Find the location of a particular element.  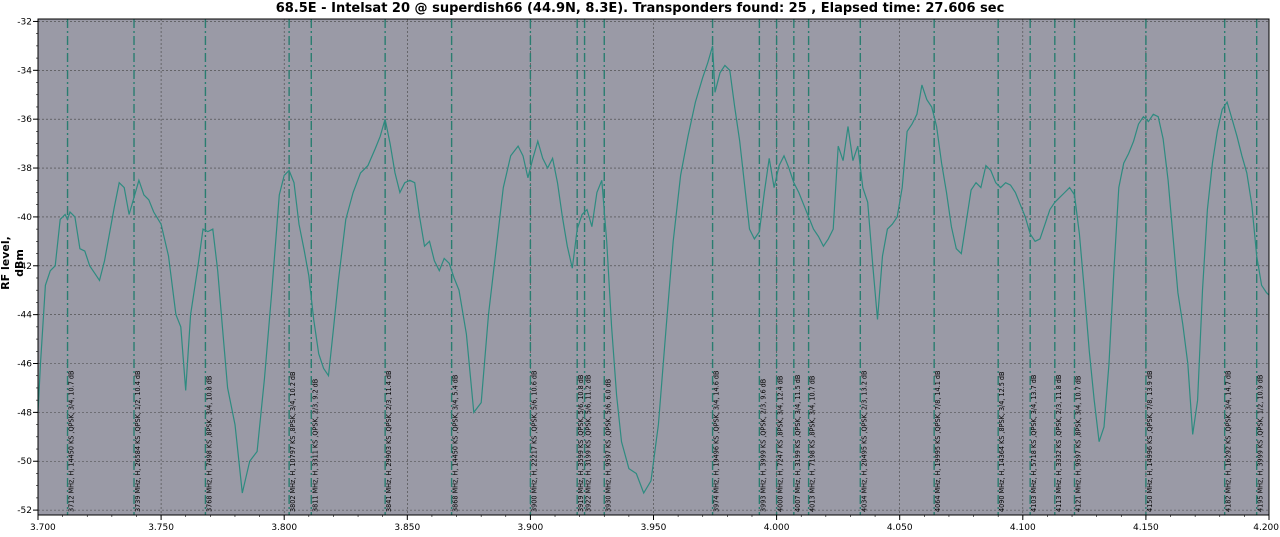

transponder-label: 4113 MHz, H, 3332 KS ,QPSK, 2/3, 11.8 dB is located at coordinates (1058, 443).